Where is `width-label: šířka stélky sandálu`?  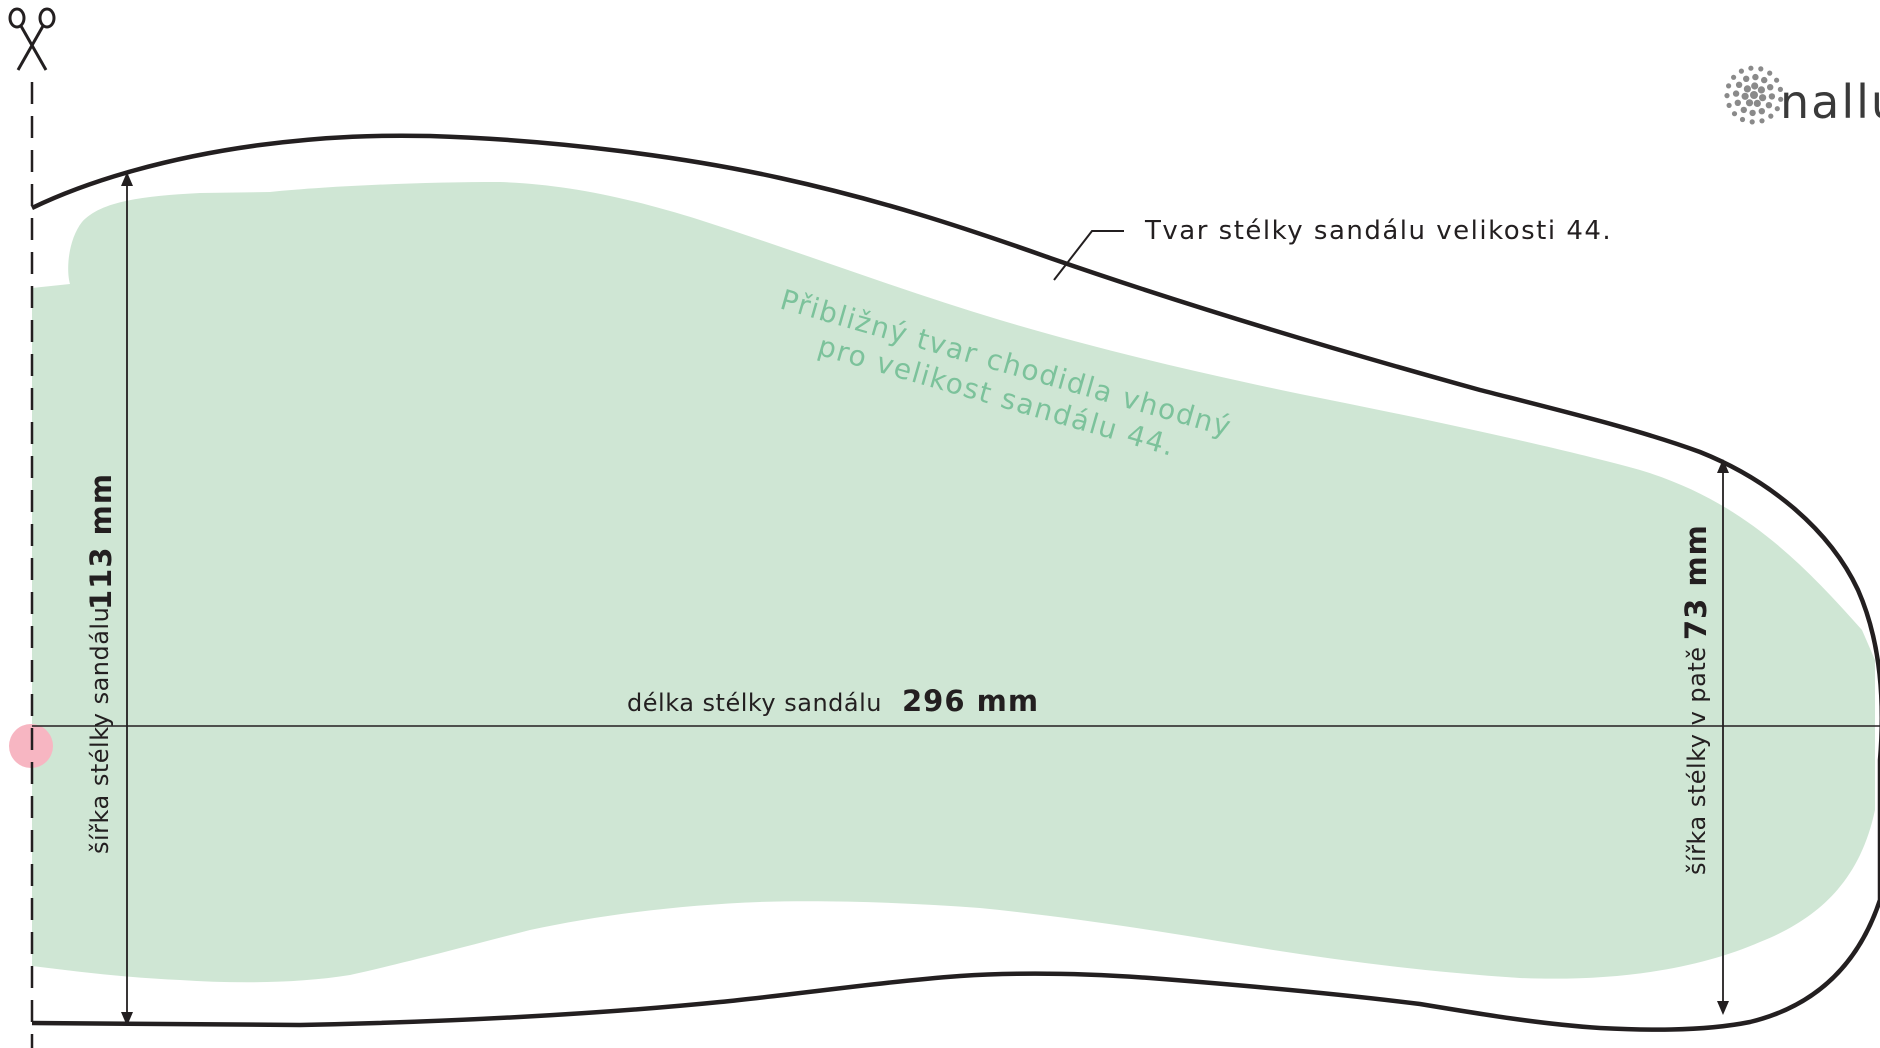
width-label: šířka stélky sandálu is located at coordinates (100, 730).